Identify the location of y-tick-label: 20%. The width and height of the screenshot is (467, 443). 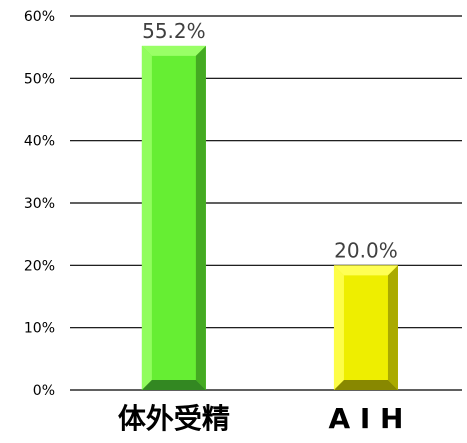
(39, 266).